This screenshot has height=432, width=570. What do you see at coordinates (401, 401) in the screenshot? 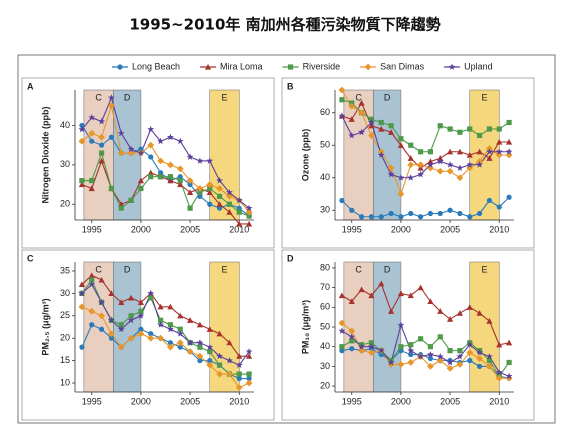
I see `x-tick-label: 2000` at bounding box center [401, 401].